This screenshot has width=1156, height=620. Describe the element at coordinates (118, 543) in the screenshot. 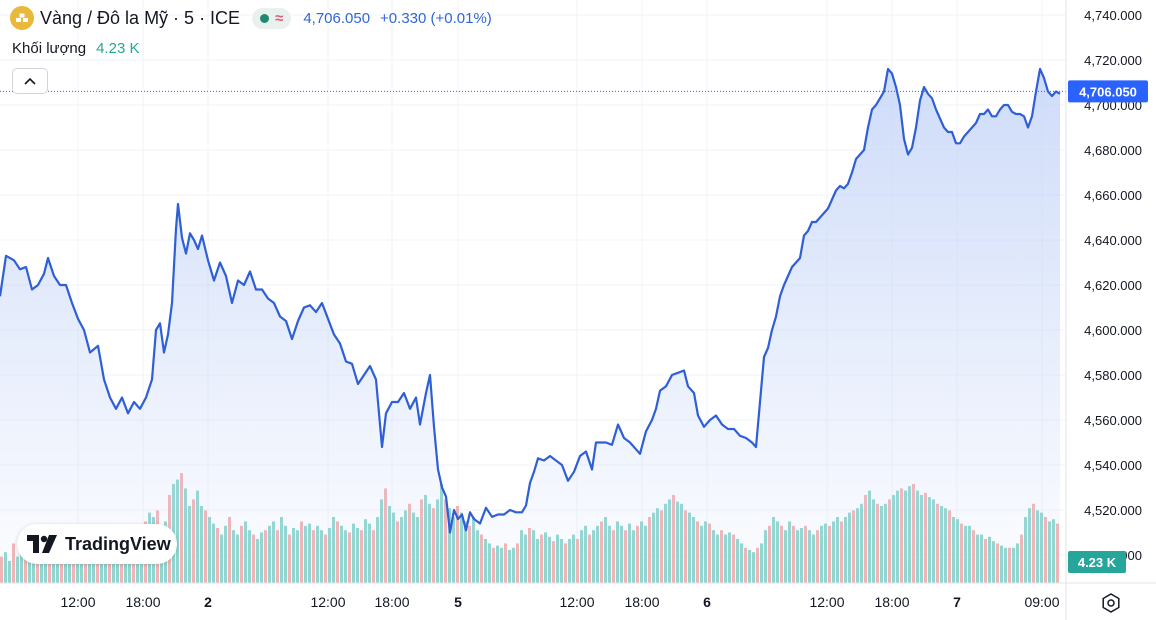

I see `logo-brand-text: TradingView` at that location.